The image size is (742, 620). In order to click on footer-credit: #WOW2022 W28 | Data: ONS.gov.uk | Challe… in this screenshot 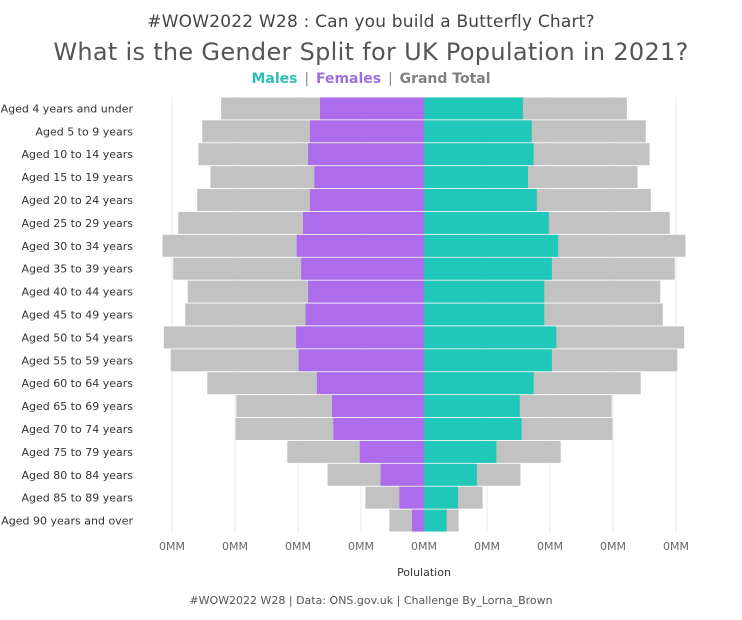, I will do `click(371, 600)`.